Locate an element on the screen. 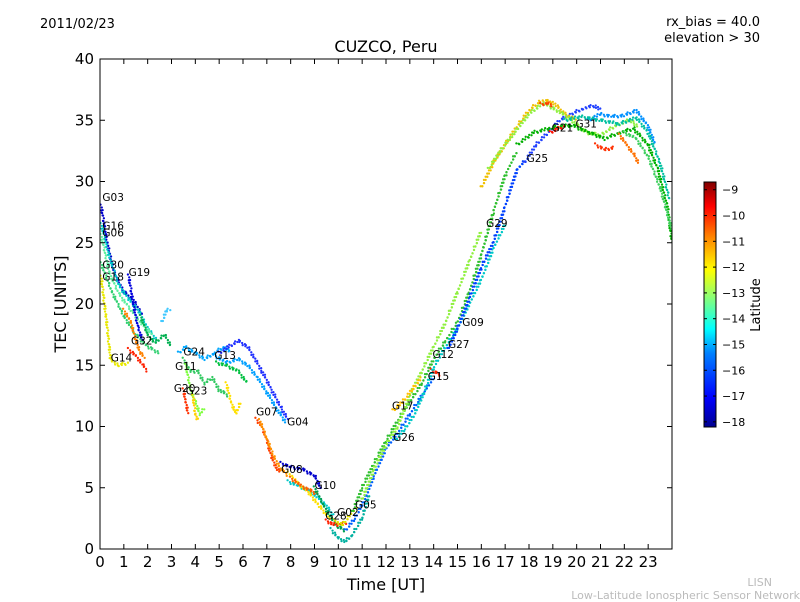 The image size is (800, 602). satellite-label: G09 is located at coordinates (473, 323).